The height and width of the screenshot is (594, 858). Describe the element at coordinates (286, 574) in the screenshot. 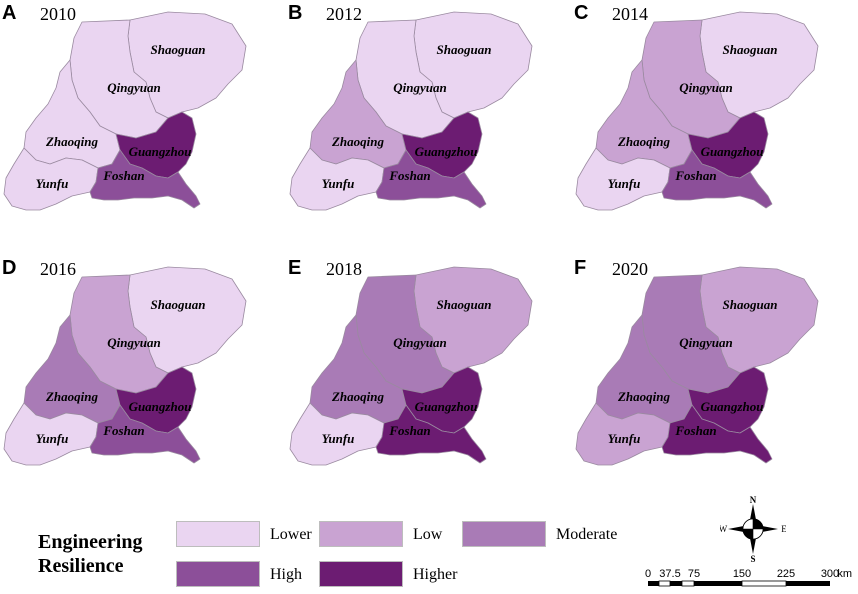

I see `legend-label-high: High` at that location.